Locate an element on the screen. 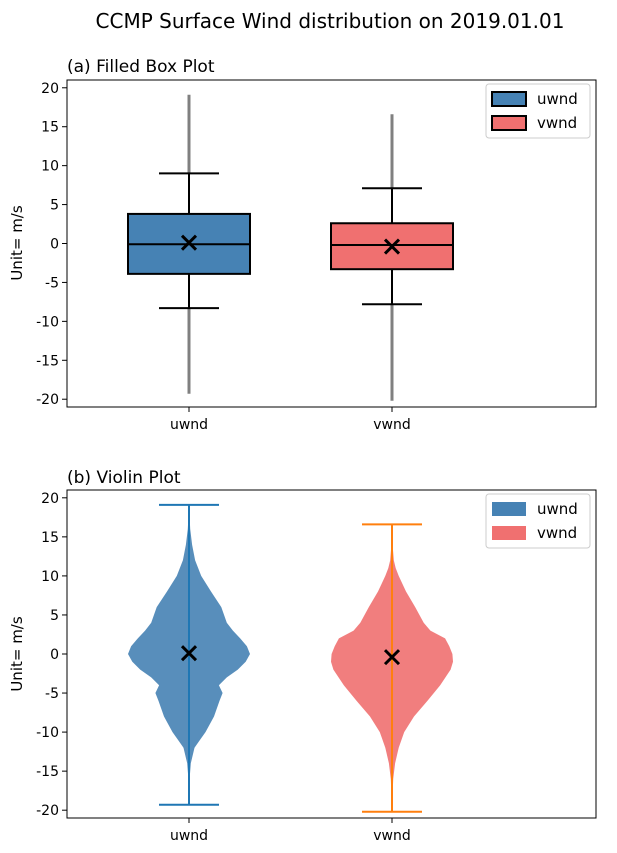  violin-plot-title: (b) Violin Plot is located at coordinates (124, 478).